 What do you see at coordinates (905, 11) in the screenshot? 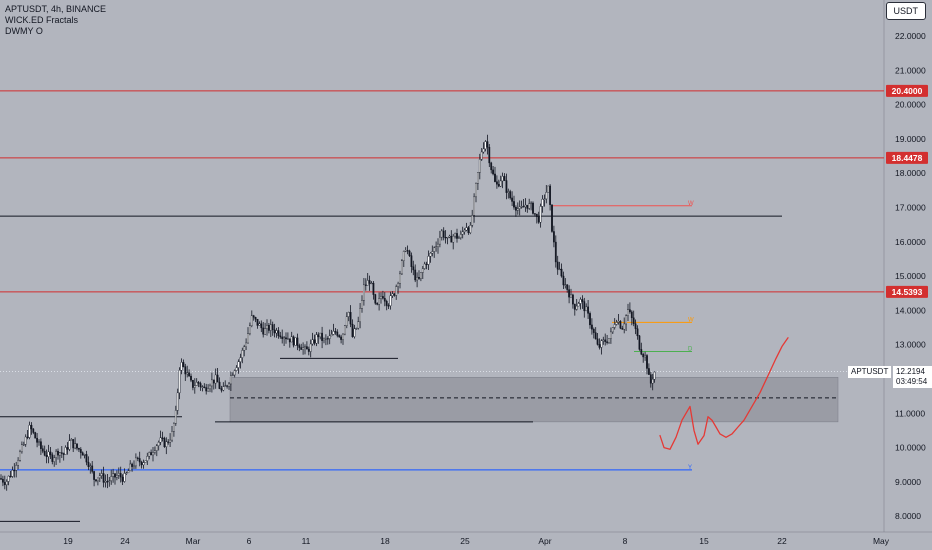
I see `currency-button: USDT` at bounding box center [905, 11].